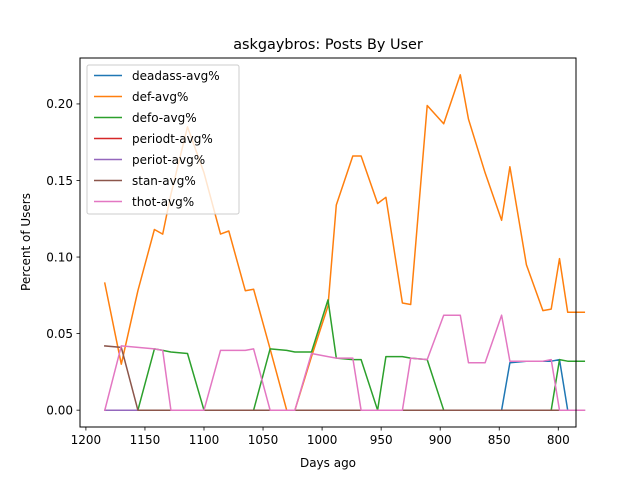  Describe the element at coordinates (160, 97) in the screenshot. I see `legend-label: def-avg%` at that location.